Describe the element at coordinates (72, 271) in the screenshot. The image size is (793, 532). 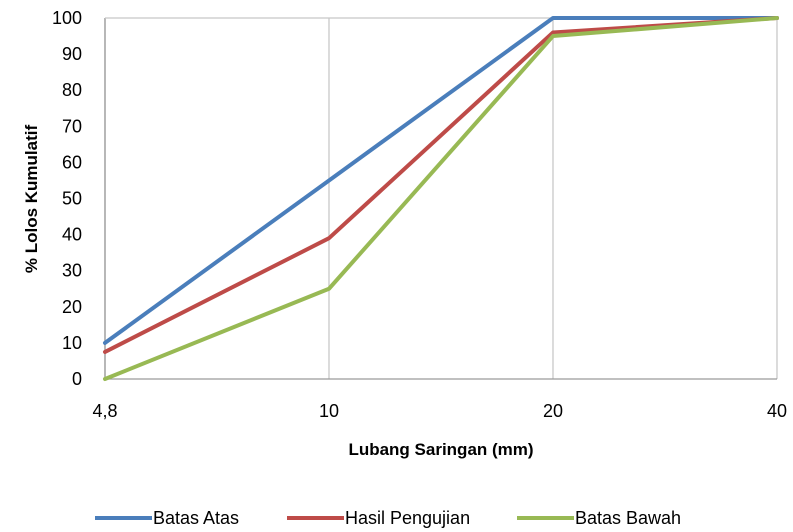
I see `y-tick-label: 30` at that location.